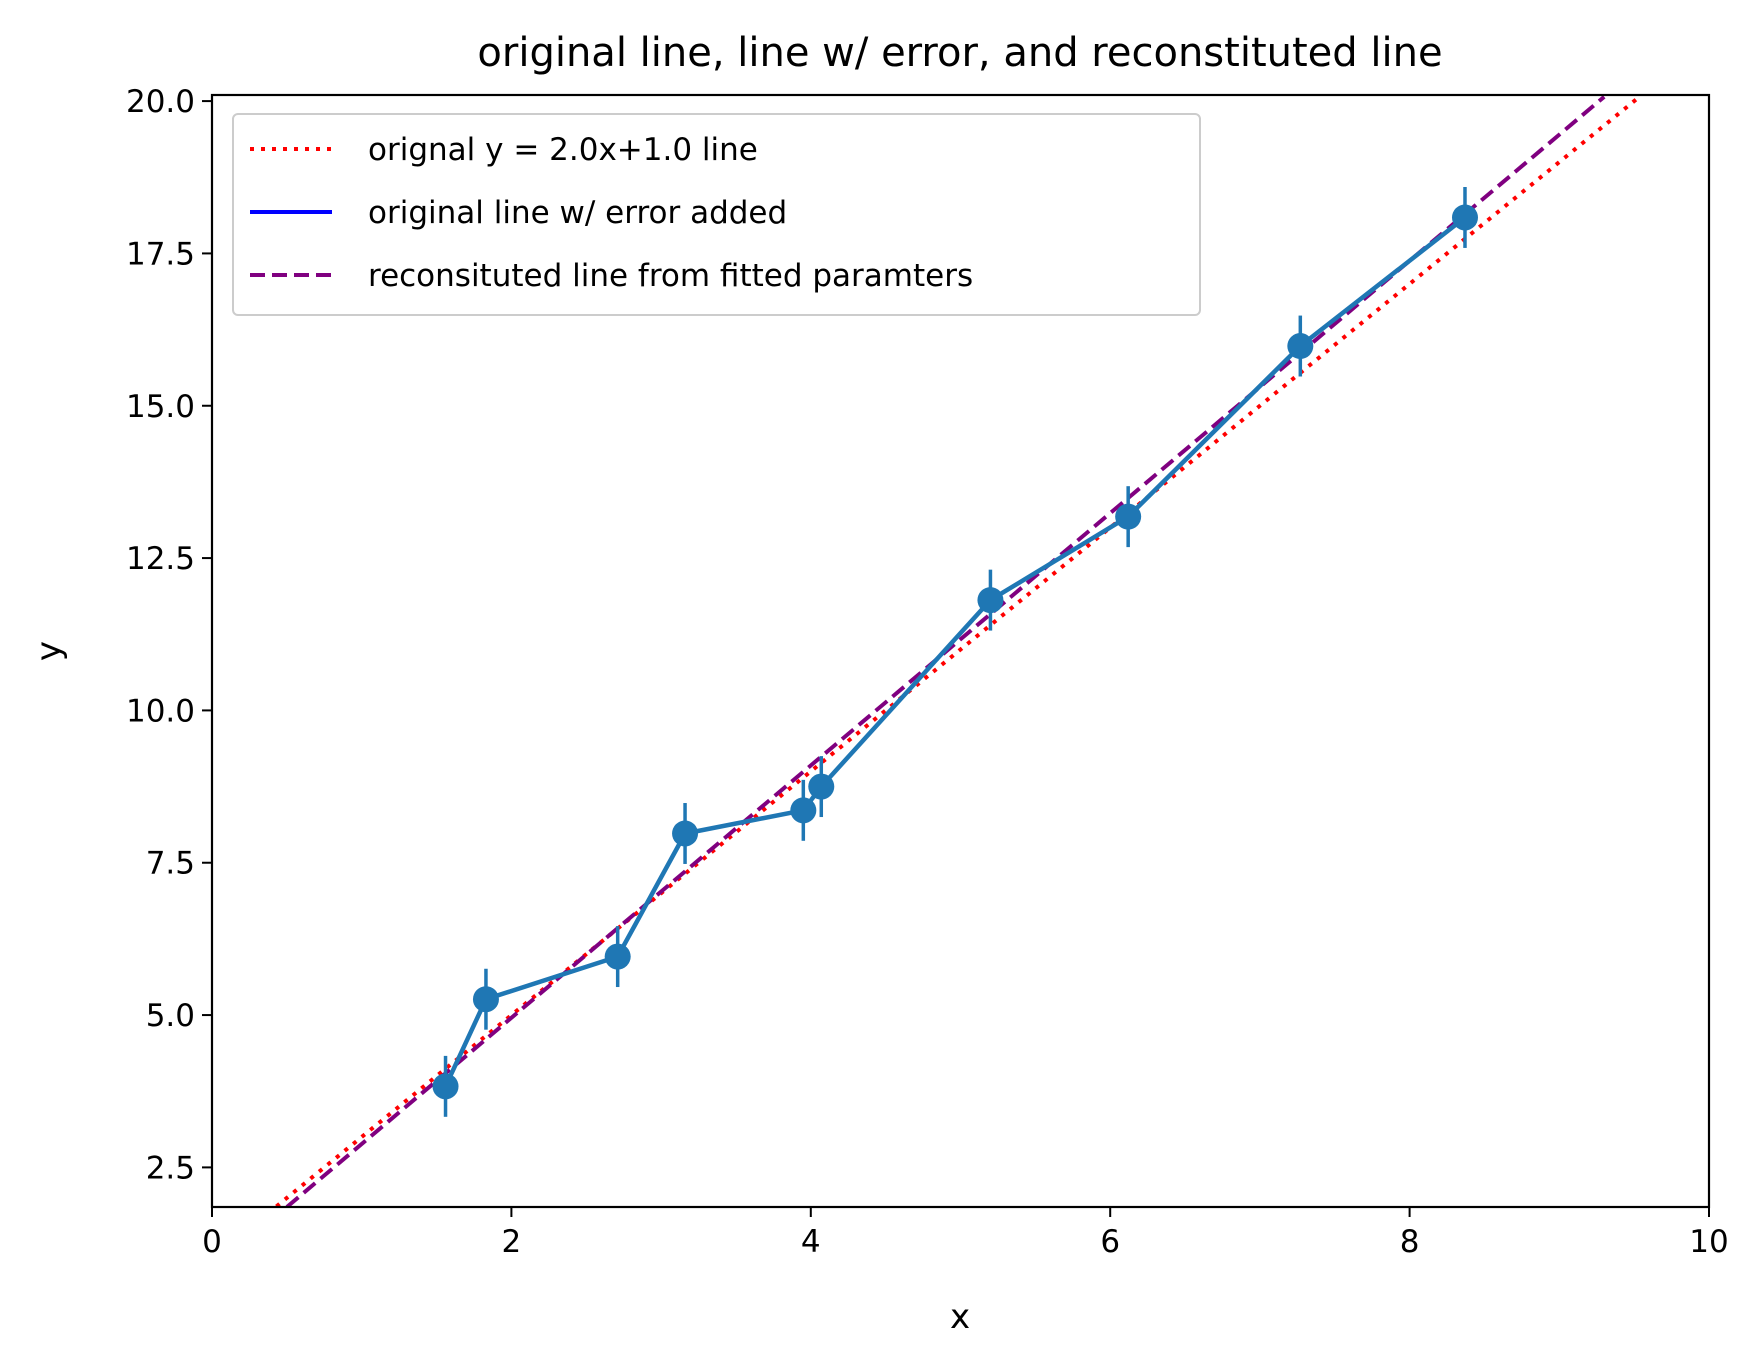 This screenshot has height=1361, width=1755. I want to click on y-axis: 2.5 5.0 7.5 10.0 12.5 15.0 17.5 20.0, so click(169, 635).